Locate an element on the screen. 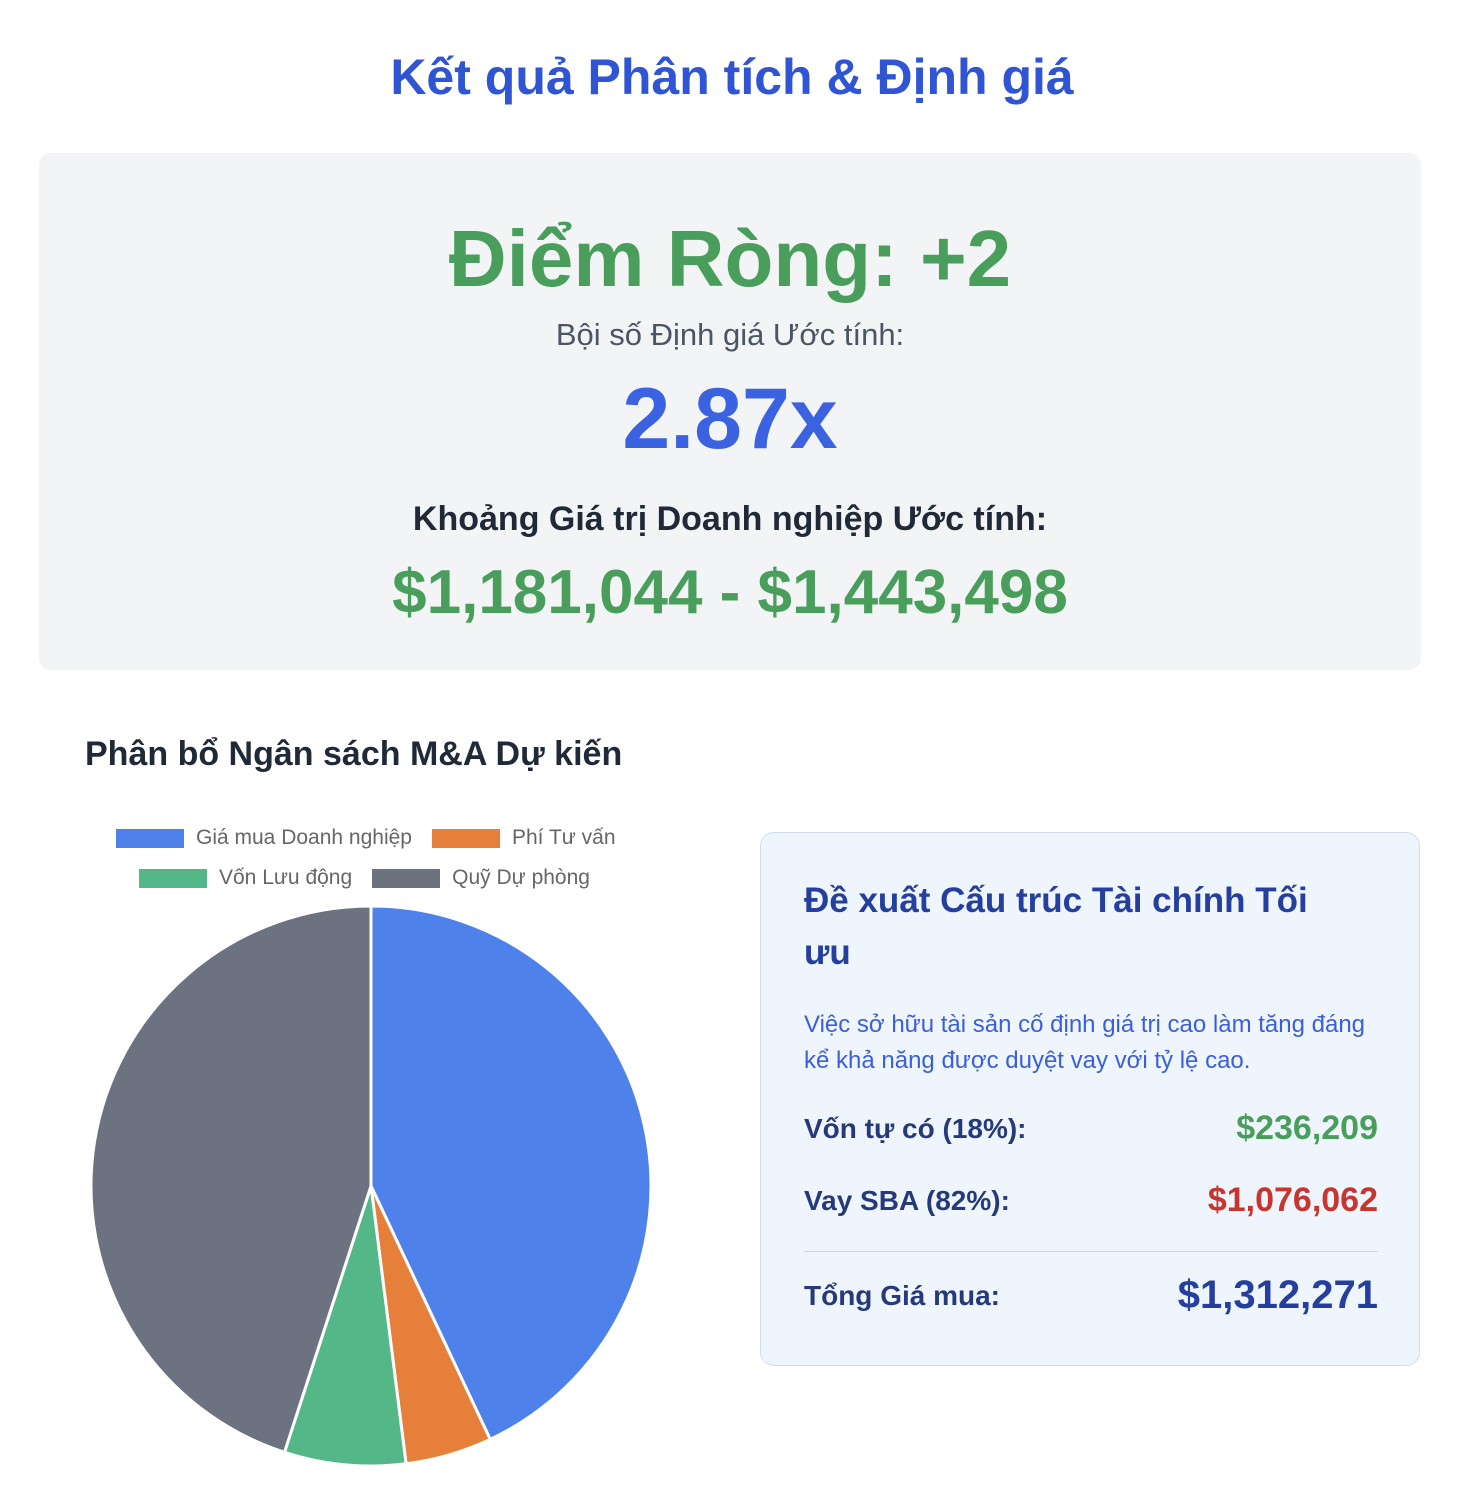 The width and height of the screenshot is (1464, 1506). legend-item: Quỹ Dự phòng is located at coordinates (481, 878).